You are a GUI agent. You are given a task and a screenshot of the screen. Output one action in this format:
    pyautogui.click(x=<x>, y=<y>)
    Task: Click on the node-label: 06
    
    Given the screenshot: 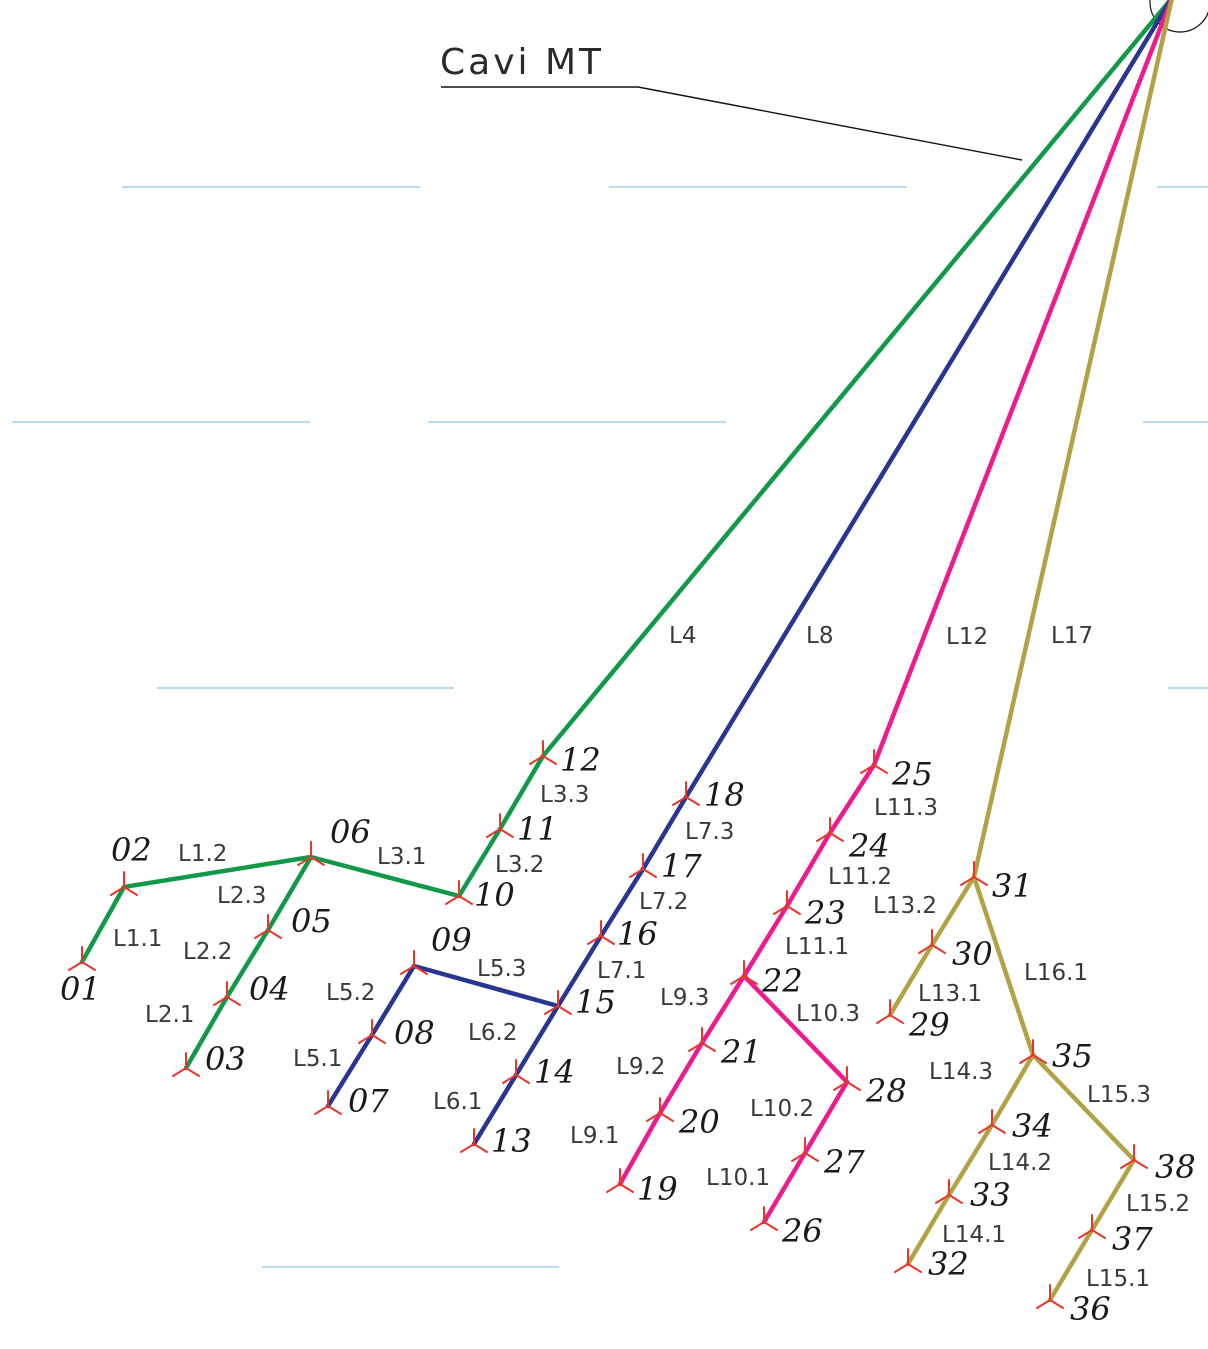 What is the action you would take?
    pyautogui.click(x=350, y=832)
    